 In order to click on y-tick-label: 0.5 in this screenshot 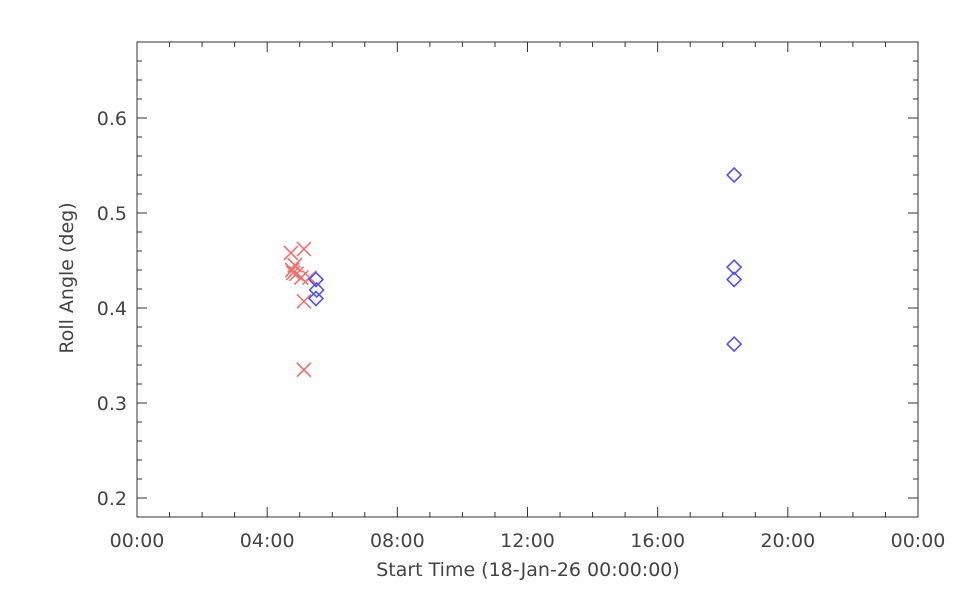, I will do `click(112, 214)`.